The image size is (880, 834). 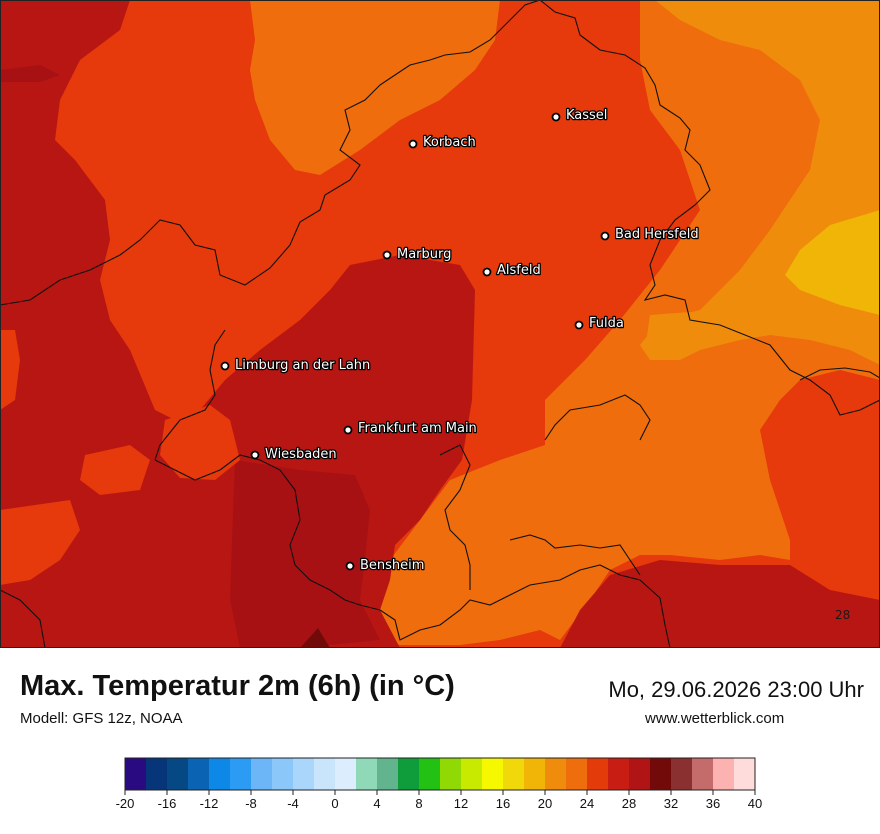 I want to click on legend-tick-label: 24, so click(x=587, y=803).